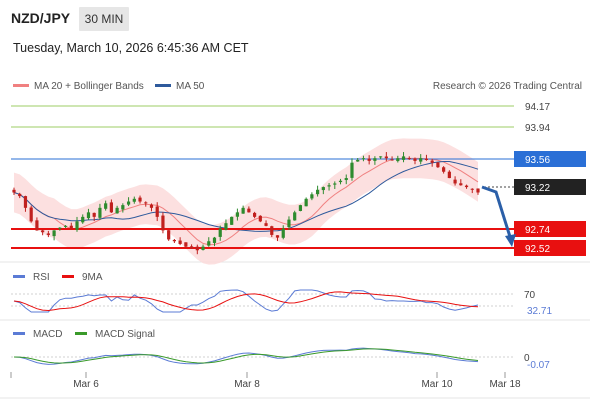 This screenshot has height=400, width=590. Describe the element at coordinates (41, 277) in the screenshot. I see `rsi-legend-label: RSI` at that location.